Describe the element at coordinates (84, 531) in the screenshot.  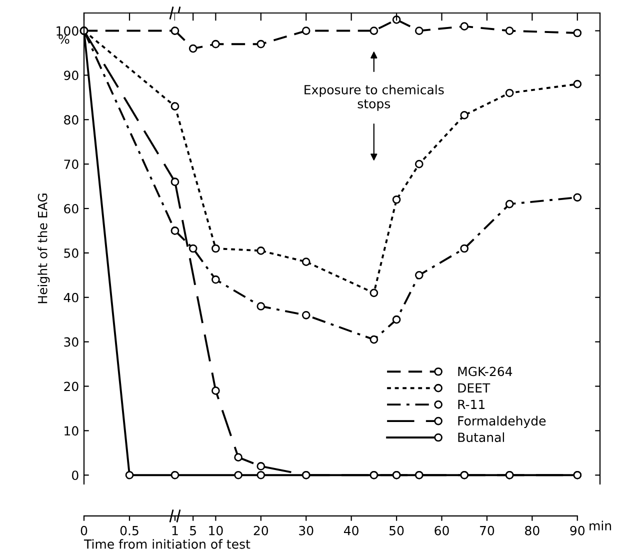
I see `x-tick-label: 0` at that location.